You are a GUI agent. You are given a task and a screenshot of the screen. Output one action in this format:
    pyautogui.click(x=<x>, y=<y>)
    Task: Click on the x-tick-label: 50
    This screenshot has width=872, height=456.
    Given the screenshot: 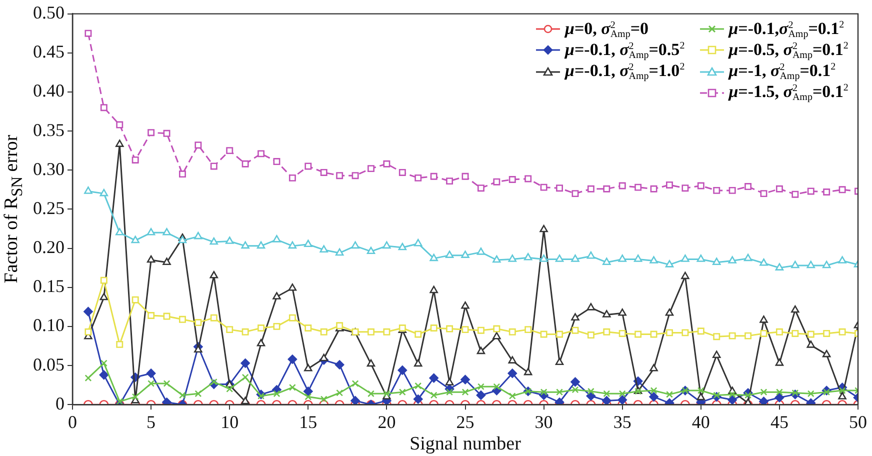 What is the action you would take?
    pyautogui.click(x=858, y=422)
    